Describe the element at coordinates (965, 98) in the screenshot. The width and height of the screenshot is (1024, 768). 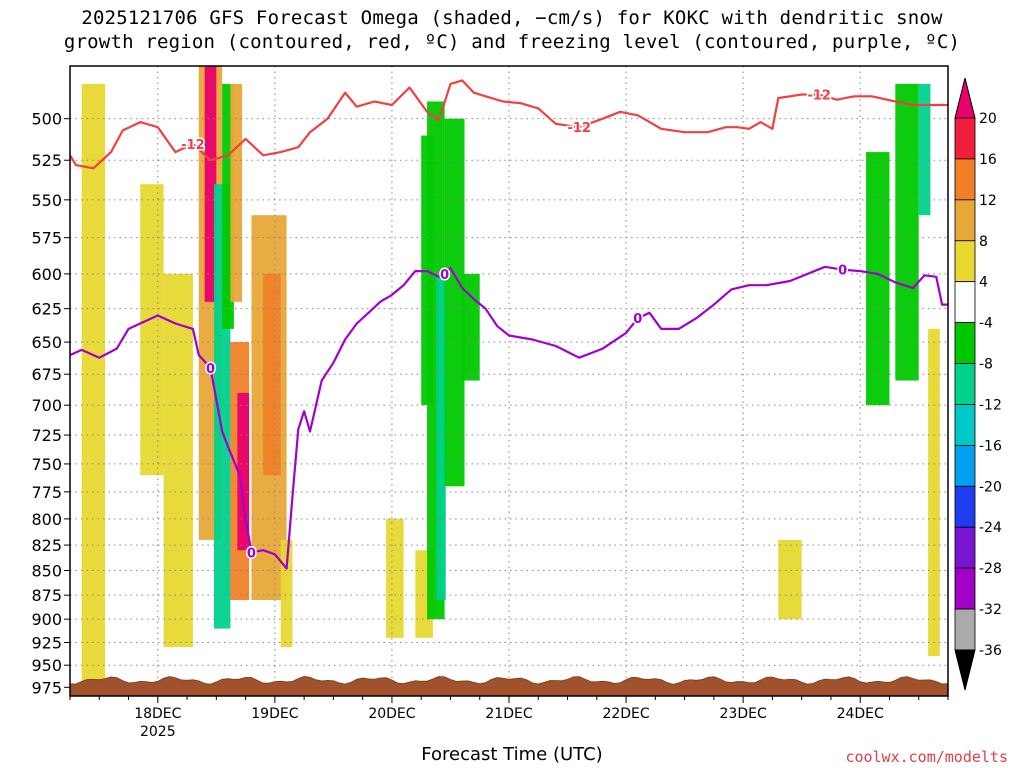
I see `colorbar-top-arrow` at that location.